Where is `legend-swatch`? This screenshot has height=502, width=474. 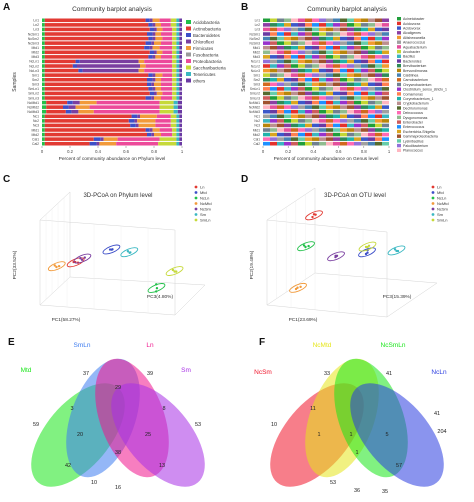
legend-swatch is located at coordinates (399, 122).